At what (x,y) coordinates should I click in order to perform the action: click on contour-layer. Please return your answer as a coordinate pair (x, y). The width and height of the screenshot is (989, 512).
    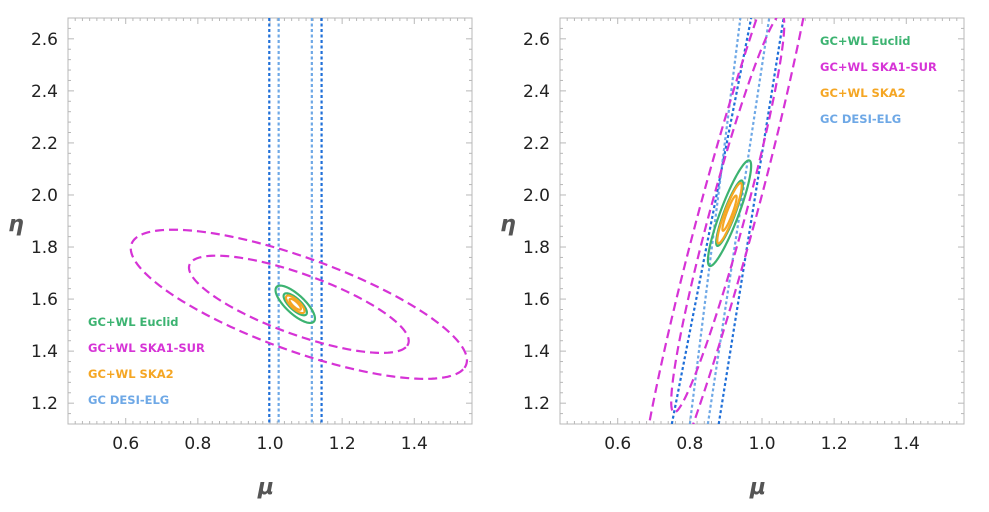
    Looking at the image, I should click on (726, 221).